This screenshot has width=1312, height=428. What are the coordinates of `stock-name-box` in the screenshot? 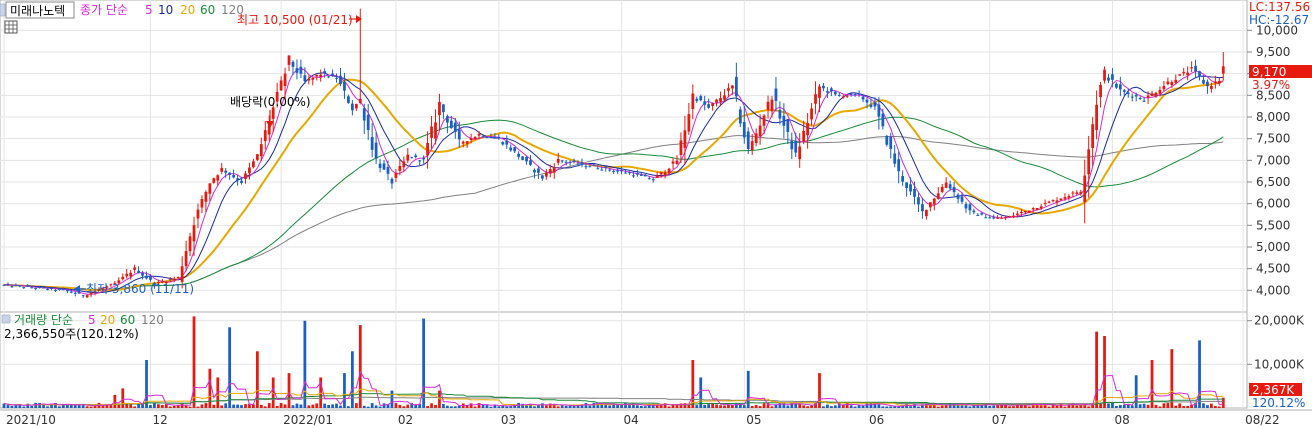 It's located at (40, 10).